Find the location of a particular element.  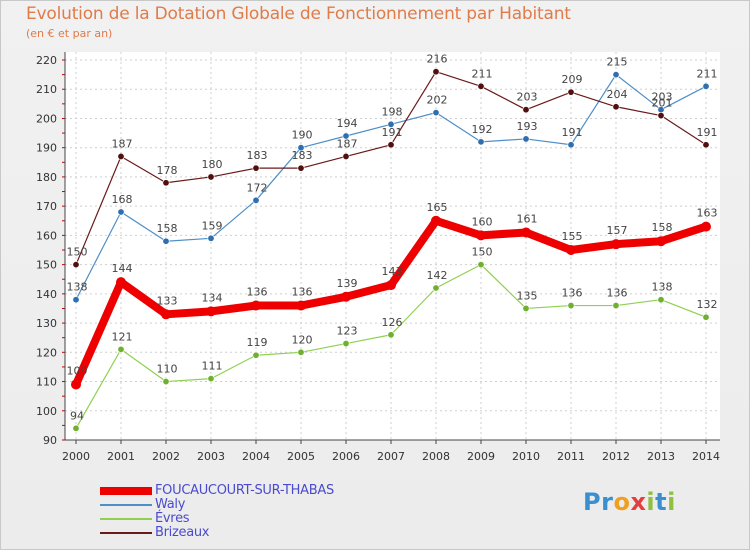

data-label-foucaucourt-sur-thabas: 133 is located at coordinates (167, 300).